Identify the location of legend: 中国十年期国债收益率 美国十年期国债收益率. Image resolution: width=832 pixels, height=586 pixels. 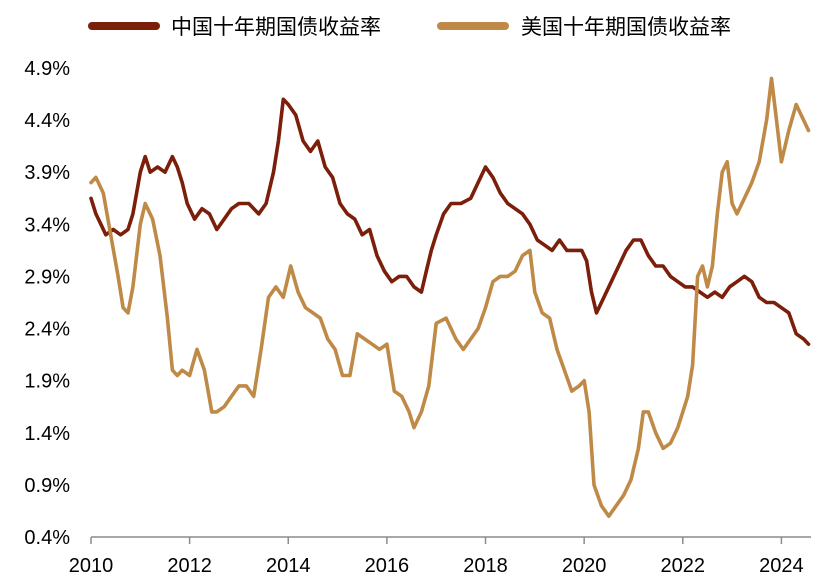
(409, 27).